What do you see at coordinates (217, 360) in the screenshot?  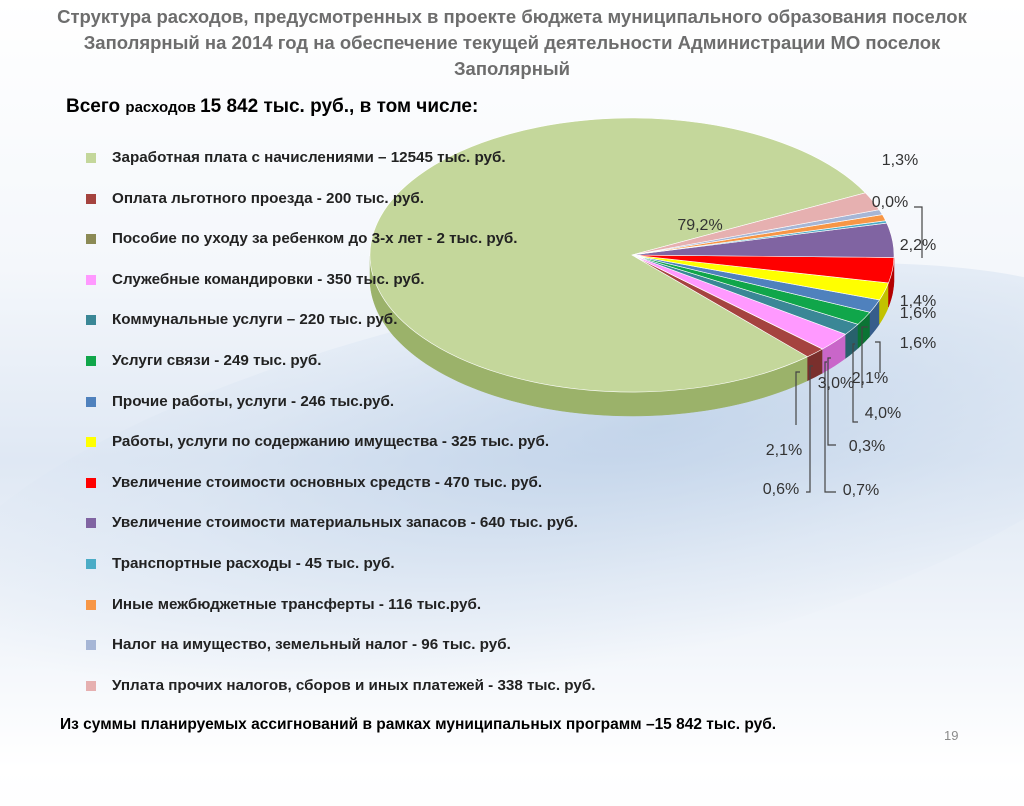 I see `legend-label: Услуги связи - 249 тыс. руб.` at bounding box center [217, 360].